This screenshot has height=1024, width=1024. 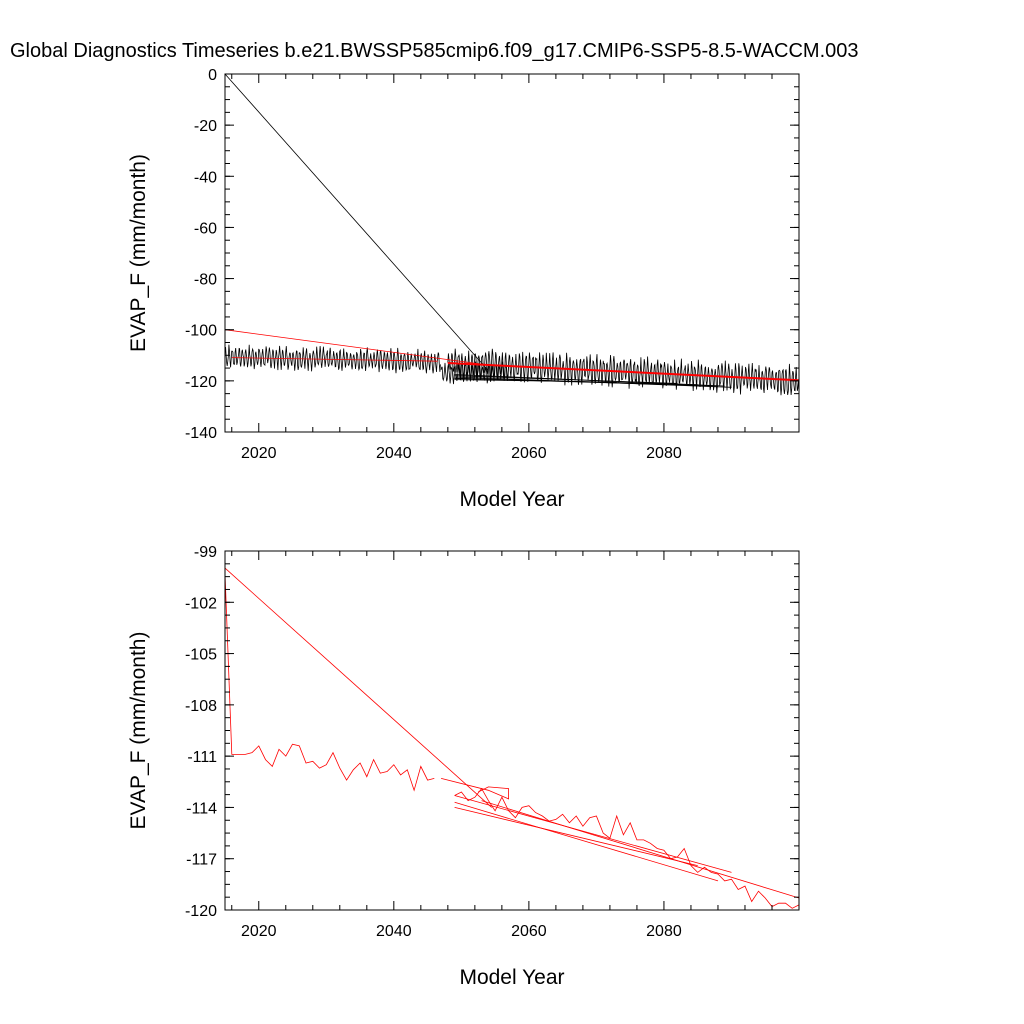 I want to click on y-tick-label: -111, so click(x=202, y=757).